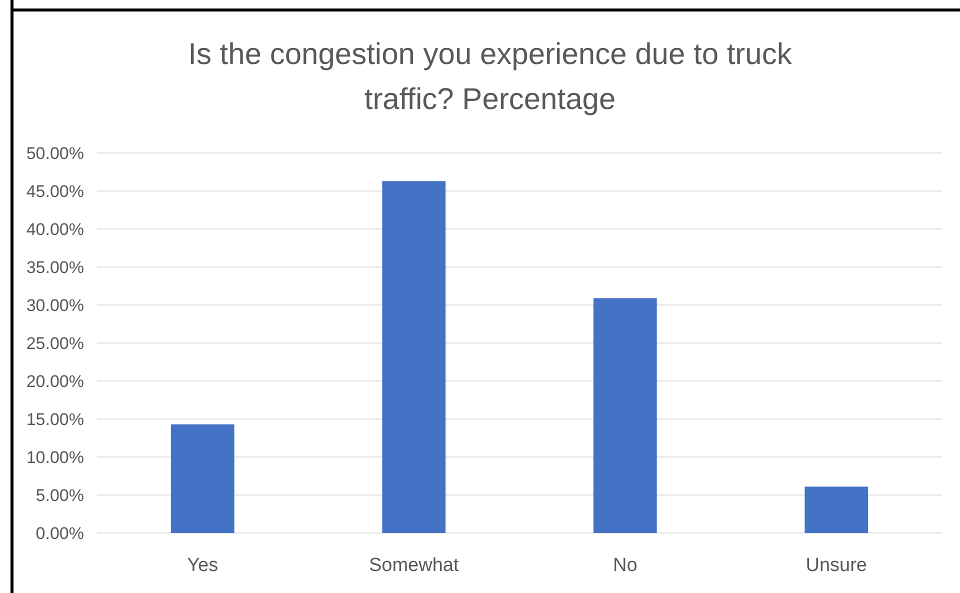 This screenshot has height=593, width=960. What do you see at coordinates (414, 565) in the screenshot?
I see `x-tick-label: Somewhat` at bounding box center [414, 565].